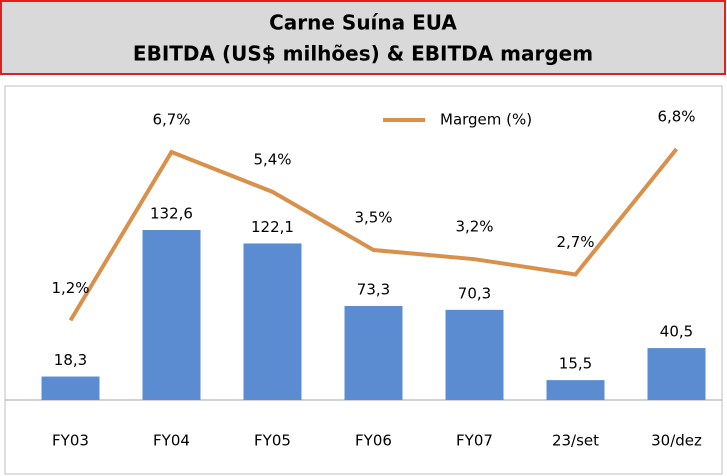  What do you see at coordinates (272, 227) in the screenshot?
I see `data-label: 122,1` at bounding box center [272, 227].